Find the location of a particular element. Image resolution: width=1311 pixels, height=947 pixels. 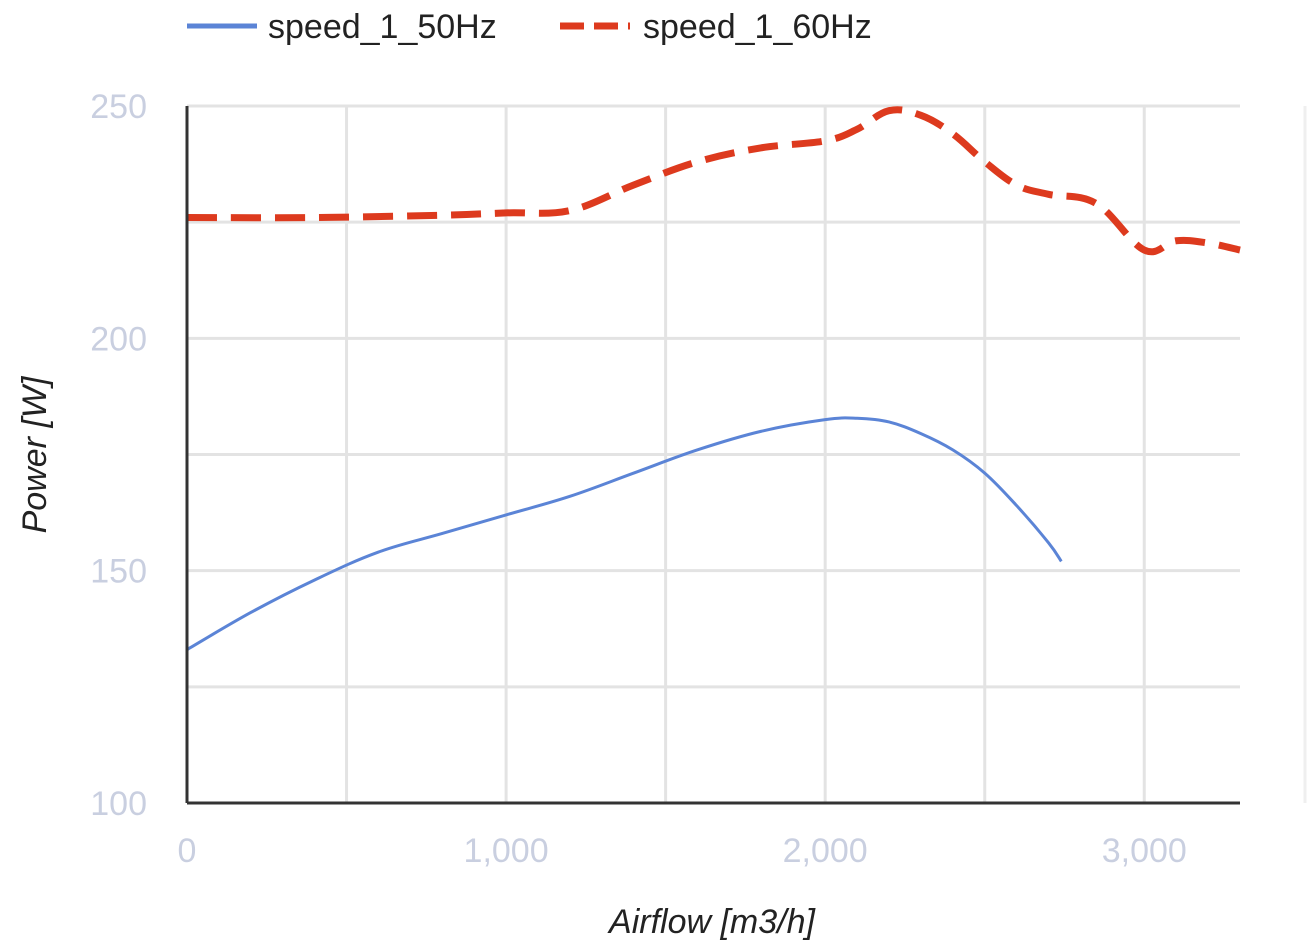

x-tick-label: 2,000 is located at coordinates (825, 851).